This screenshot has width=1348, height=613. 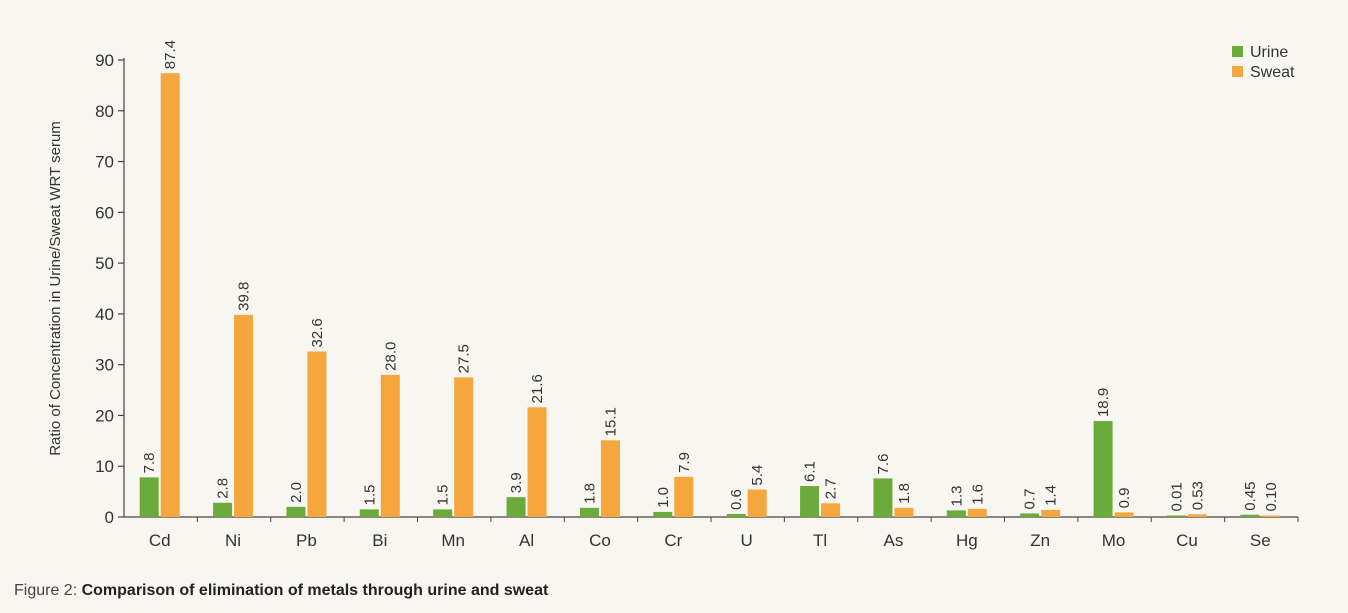 I want to click on data-label-urine-tl: 6.1, so click(x=810, y=471).